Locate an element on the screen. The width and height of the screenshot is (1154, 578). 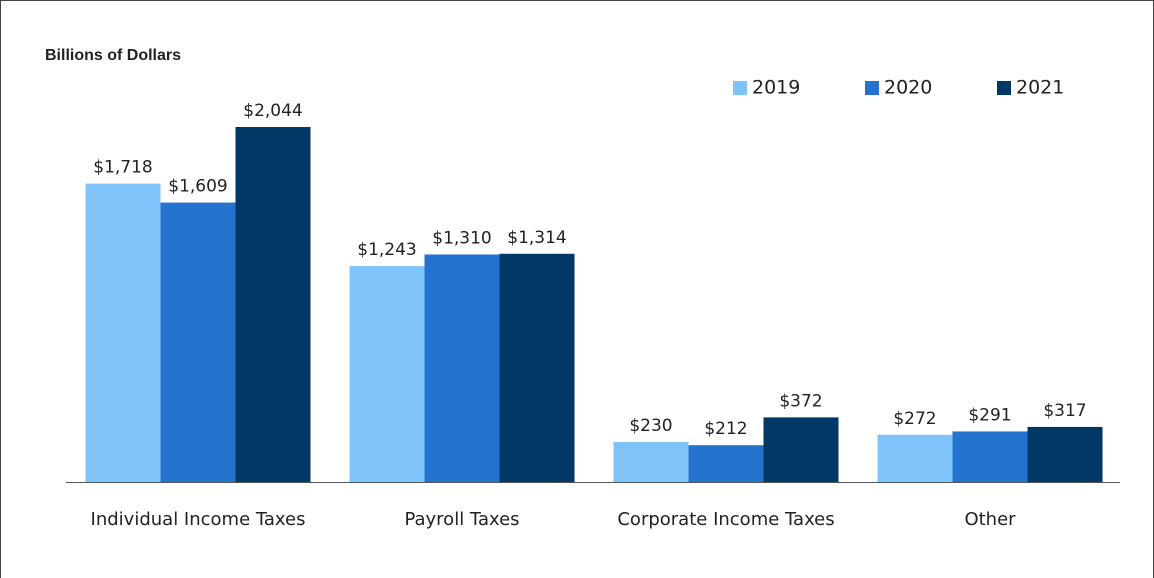
value-label: $317 is located at coordinates (1064, 411).